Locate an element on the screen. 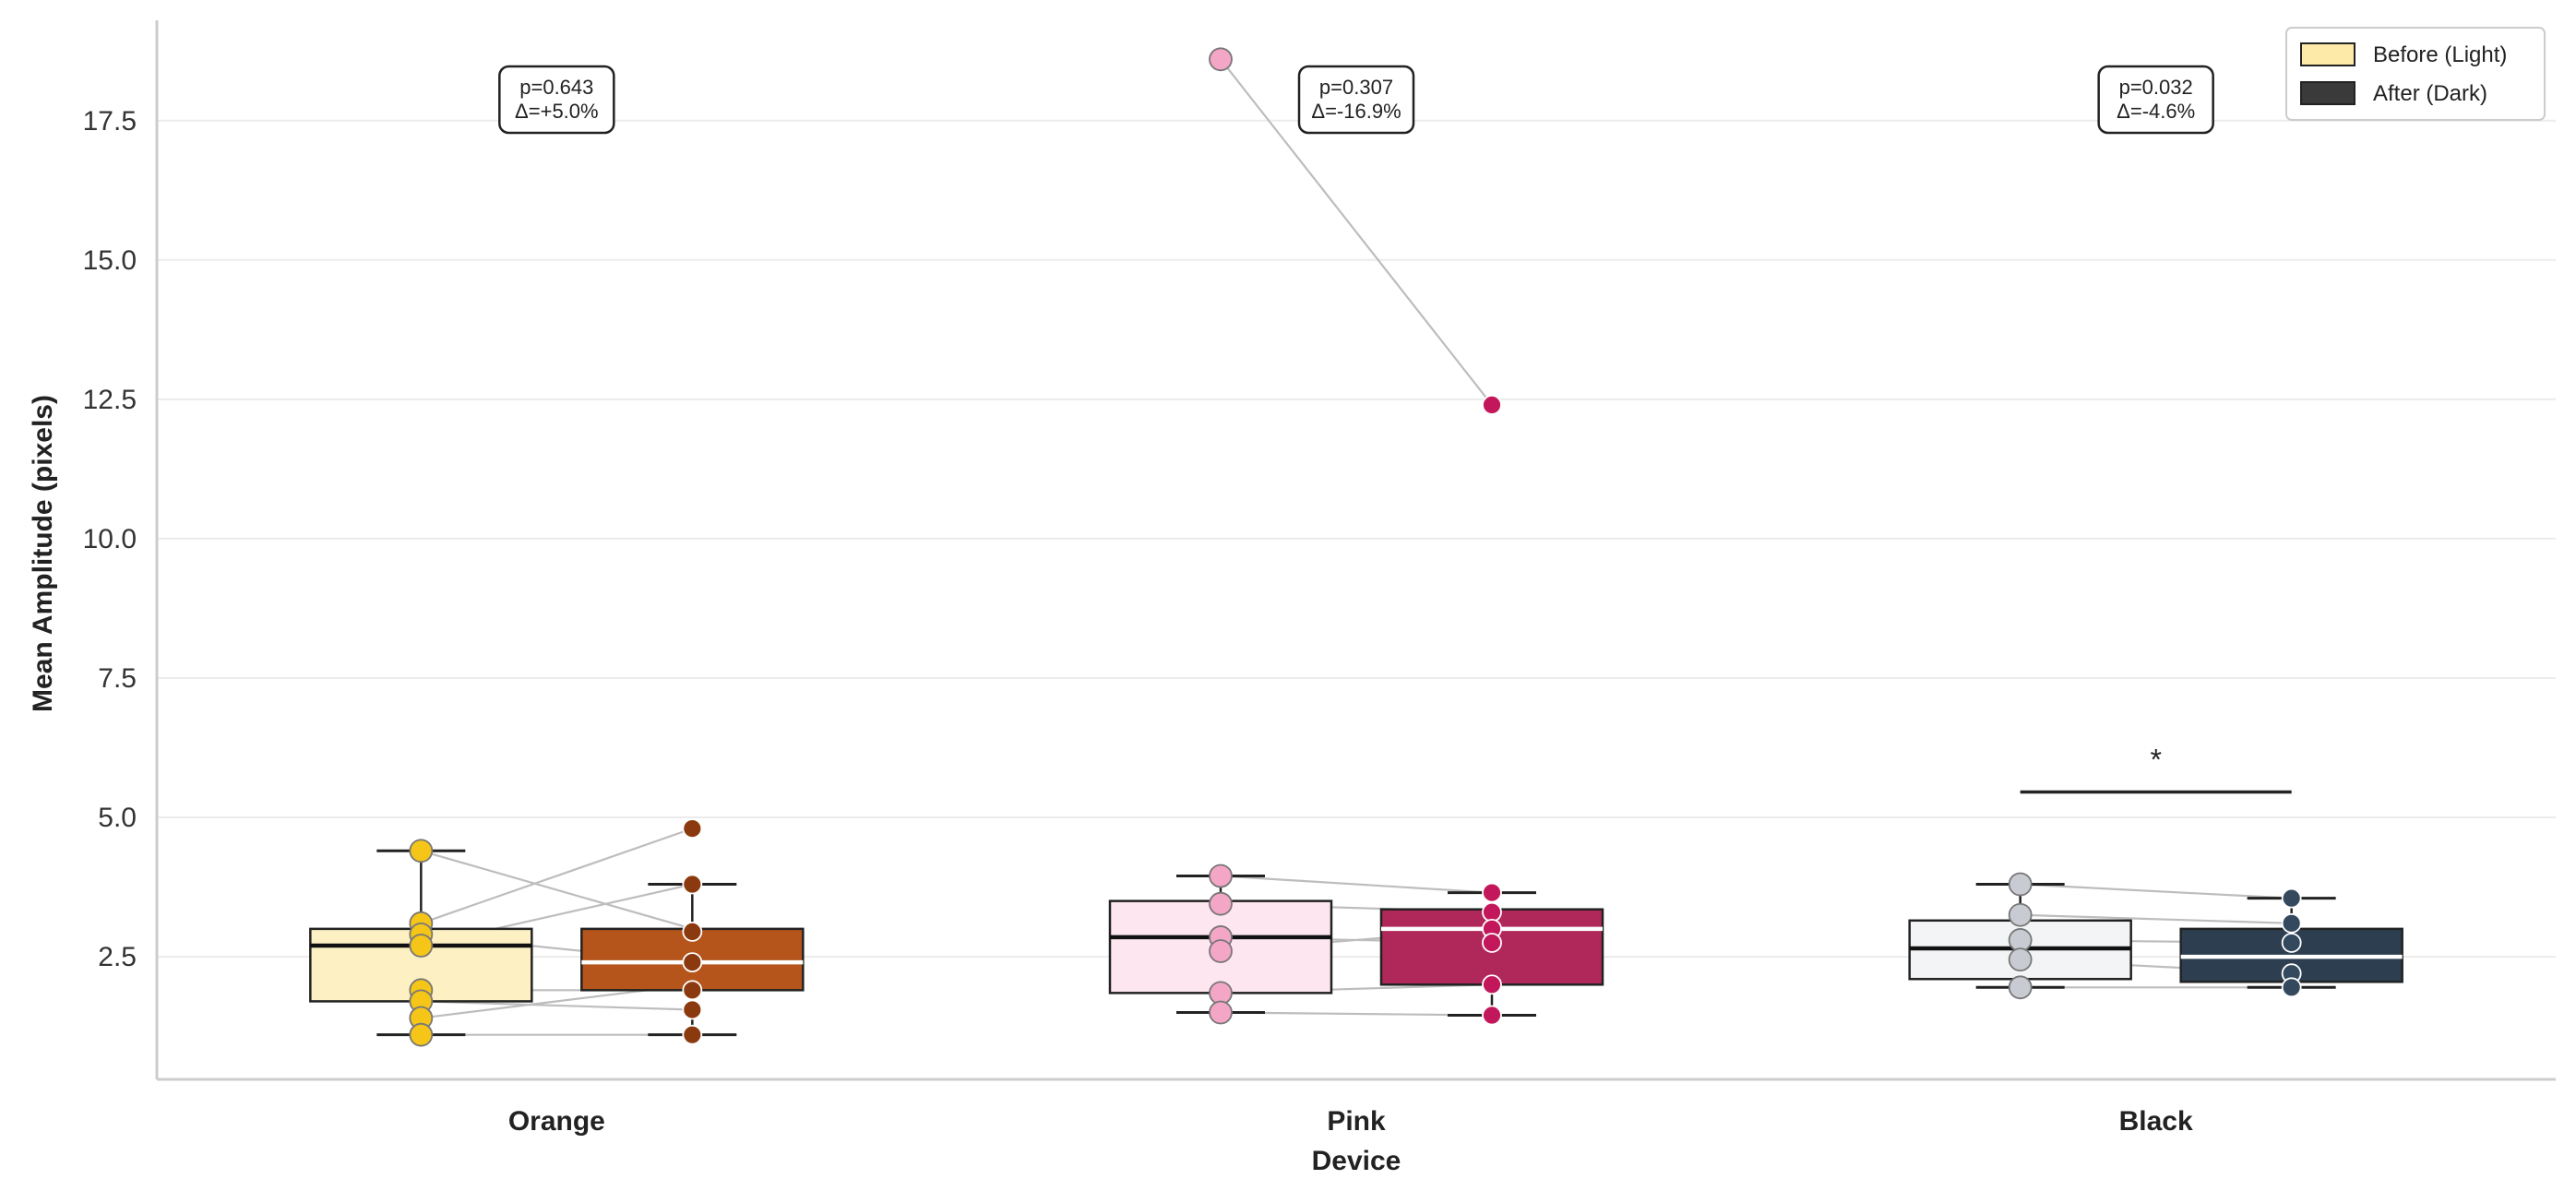 This screenshot has height=1191, width=2576. y-tick-label: 7.5 is located at coordinates (117, 678).